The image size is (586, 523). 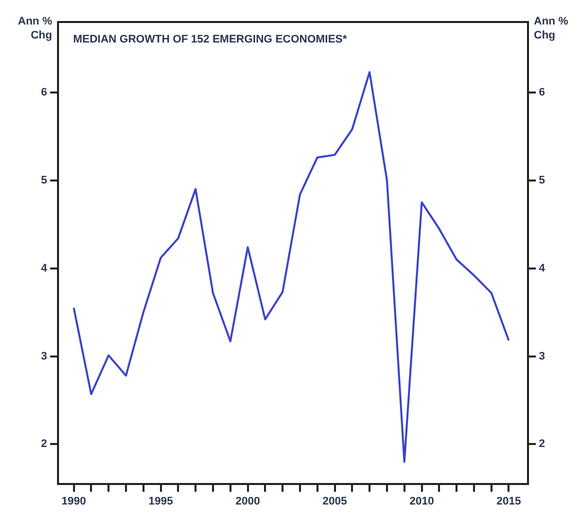 I want to click on y2-tick-label: 6, so click(x=542, y=92).